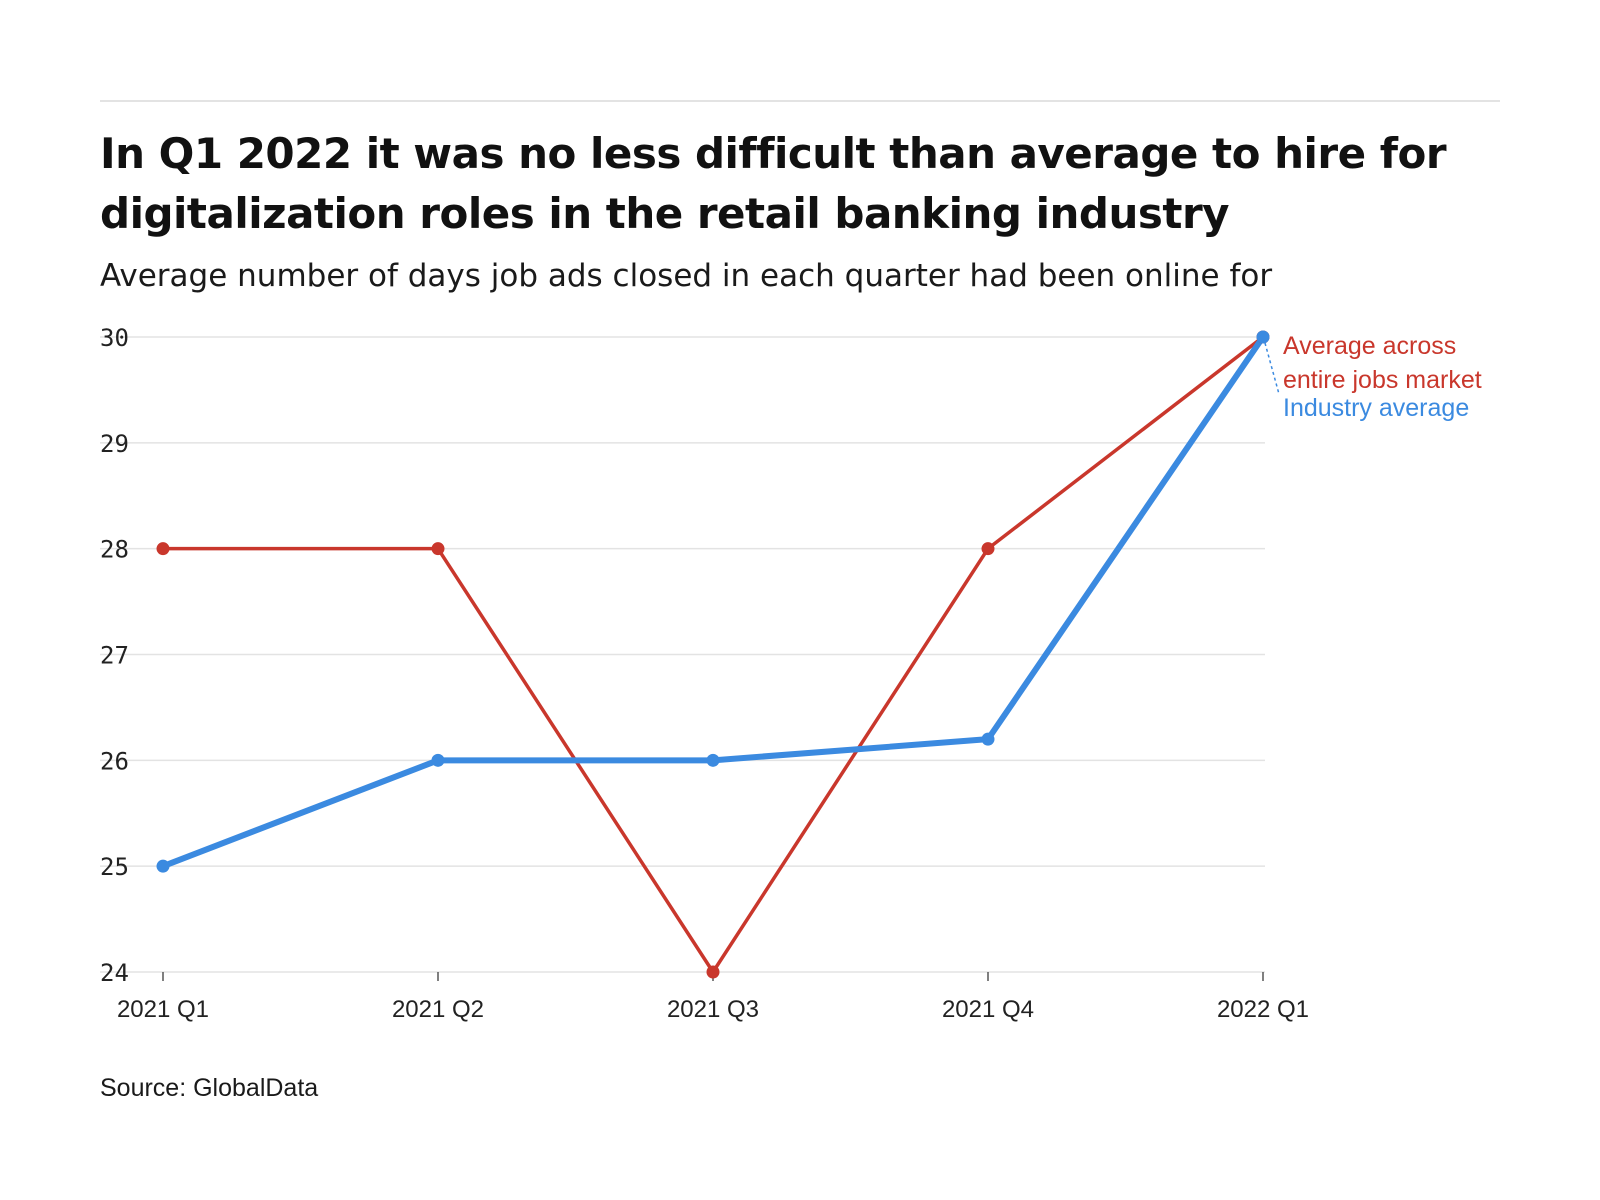 The image size is (1600, 1200). What do you see at coordinates (1369, 346) in the screenshot?
I see `series-label-market: Average across` at bounding box center [1369, 346].